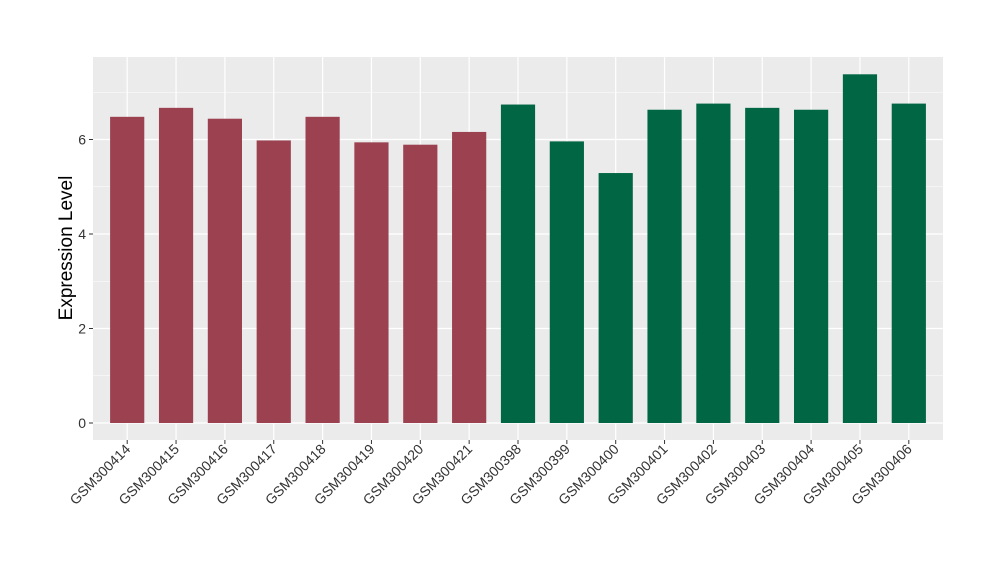 The width and height of the screenshot is (1000, 580). Describe the element at coordinates (420, 283) in the screenshot. I see `bar-GSM300420` at that location.